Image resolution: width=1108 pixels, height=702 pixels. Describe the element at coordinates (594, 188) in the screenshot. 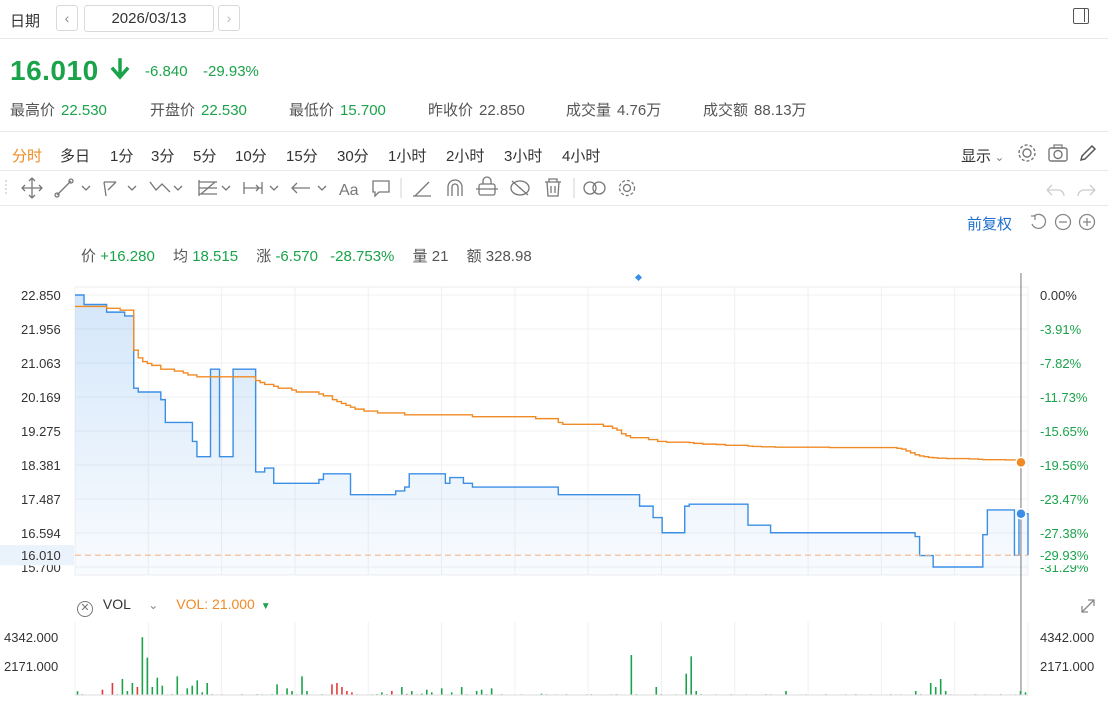

I see `link-icon` at that location.